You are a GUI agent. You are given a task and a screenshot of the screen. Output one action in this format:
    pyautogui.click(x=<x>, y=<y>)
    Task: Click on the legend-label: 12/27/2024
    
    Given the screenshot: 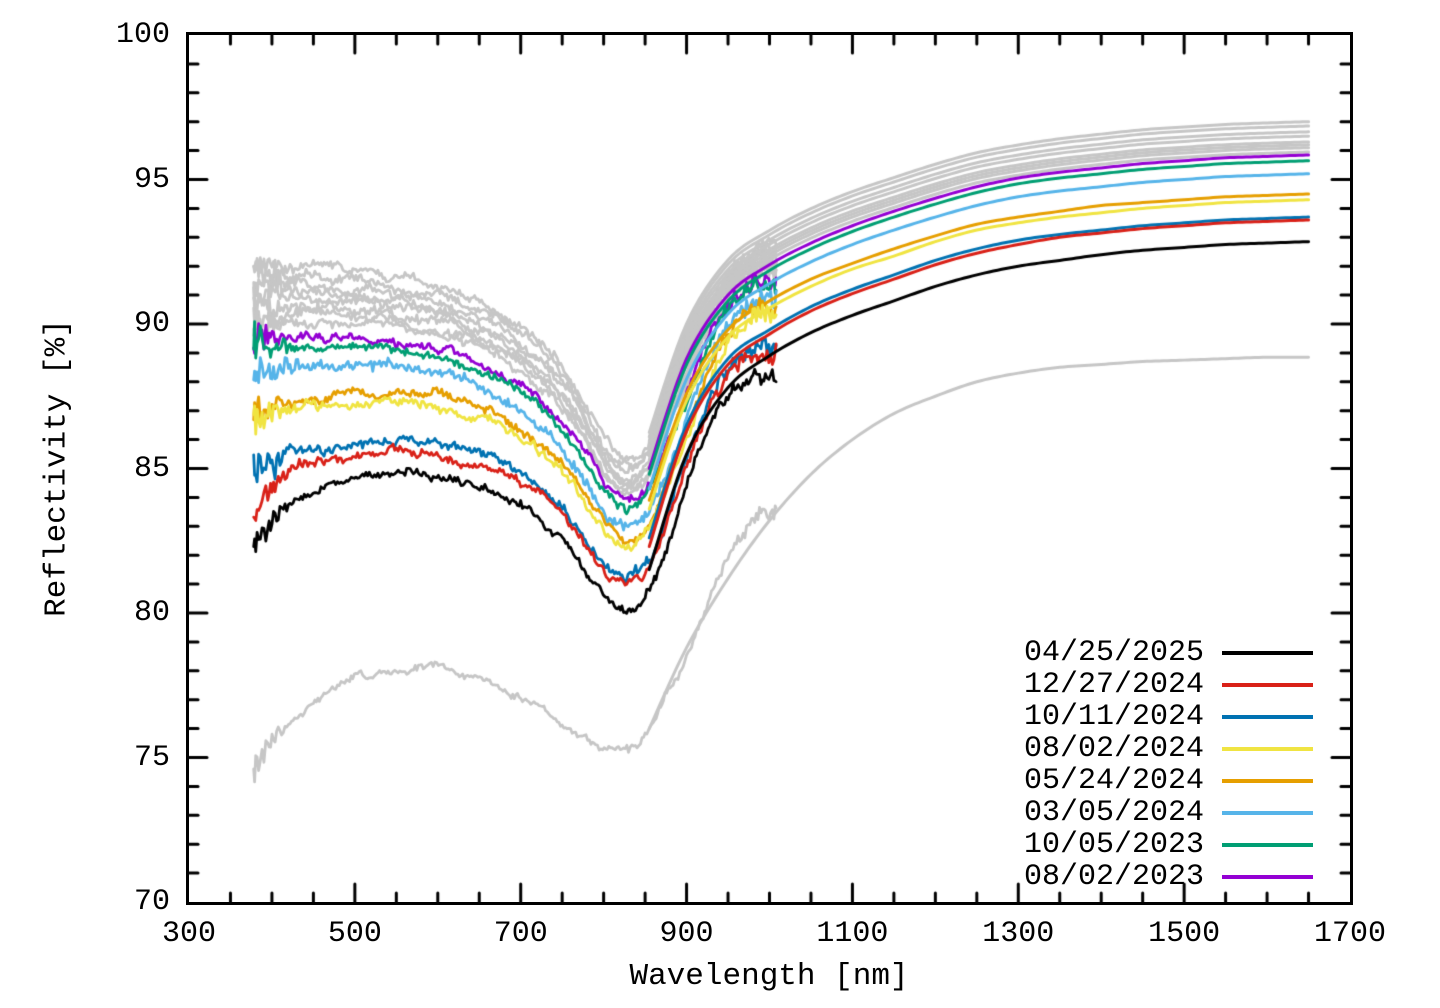 What is the action you would take?
    pyautogui.click(x=1113, y=685)
    